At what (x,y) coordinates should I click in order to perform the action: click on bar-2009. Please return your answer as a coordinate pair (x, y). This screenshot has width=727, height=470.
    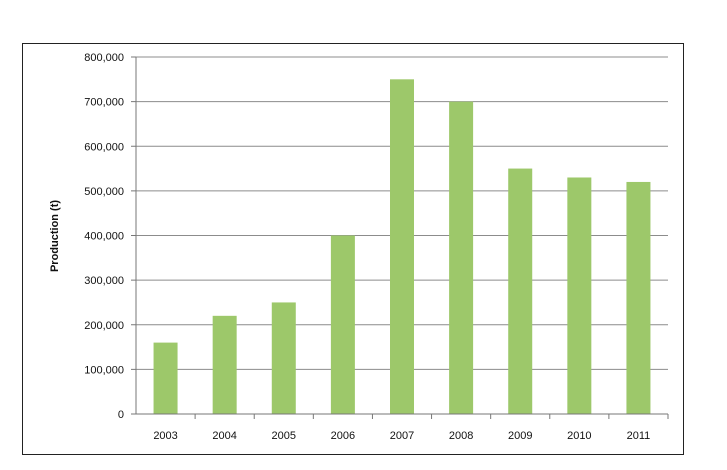
    Looking at the image, I should click on (520, 291).